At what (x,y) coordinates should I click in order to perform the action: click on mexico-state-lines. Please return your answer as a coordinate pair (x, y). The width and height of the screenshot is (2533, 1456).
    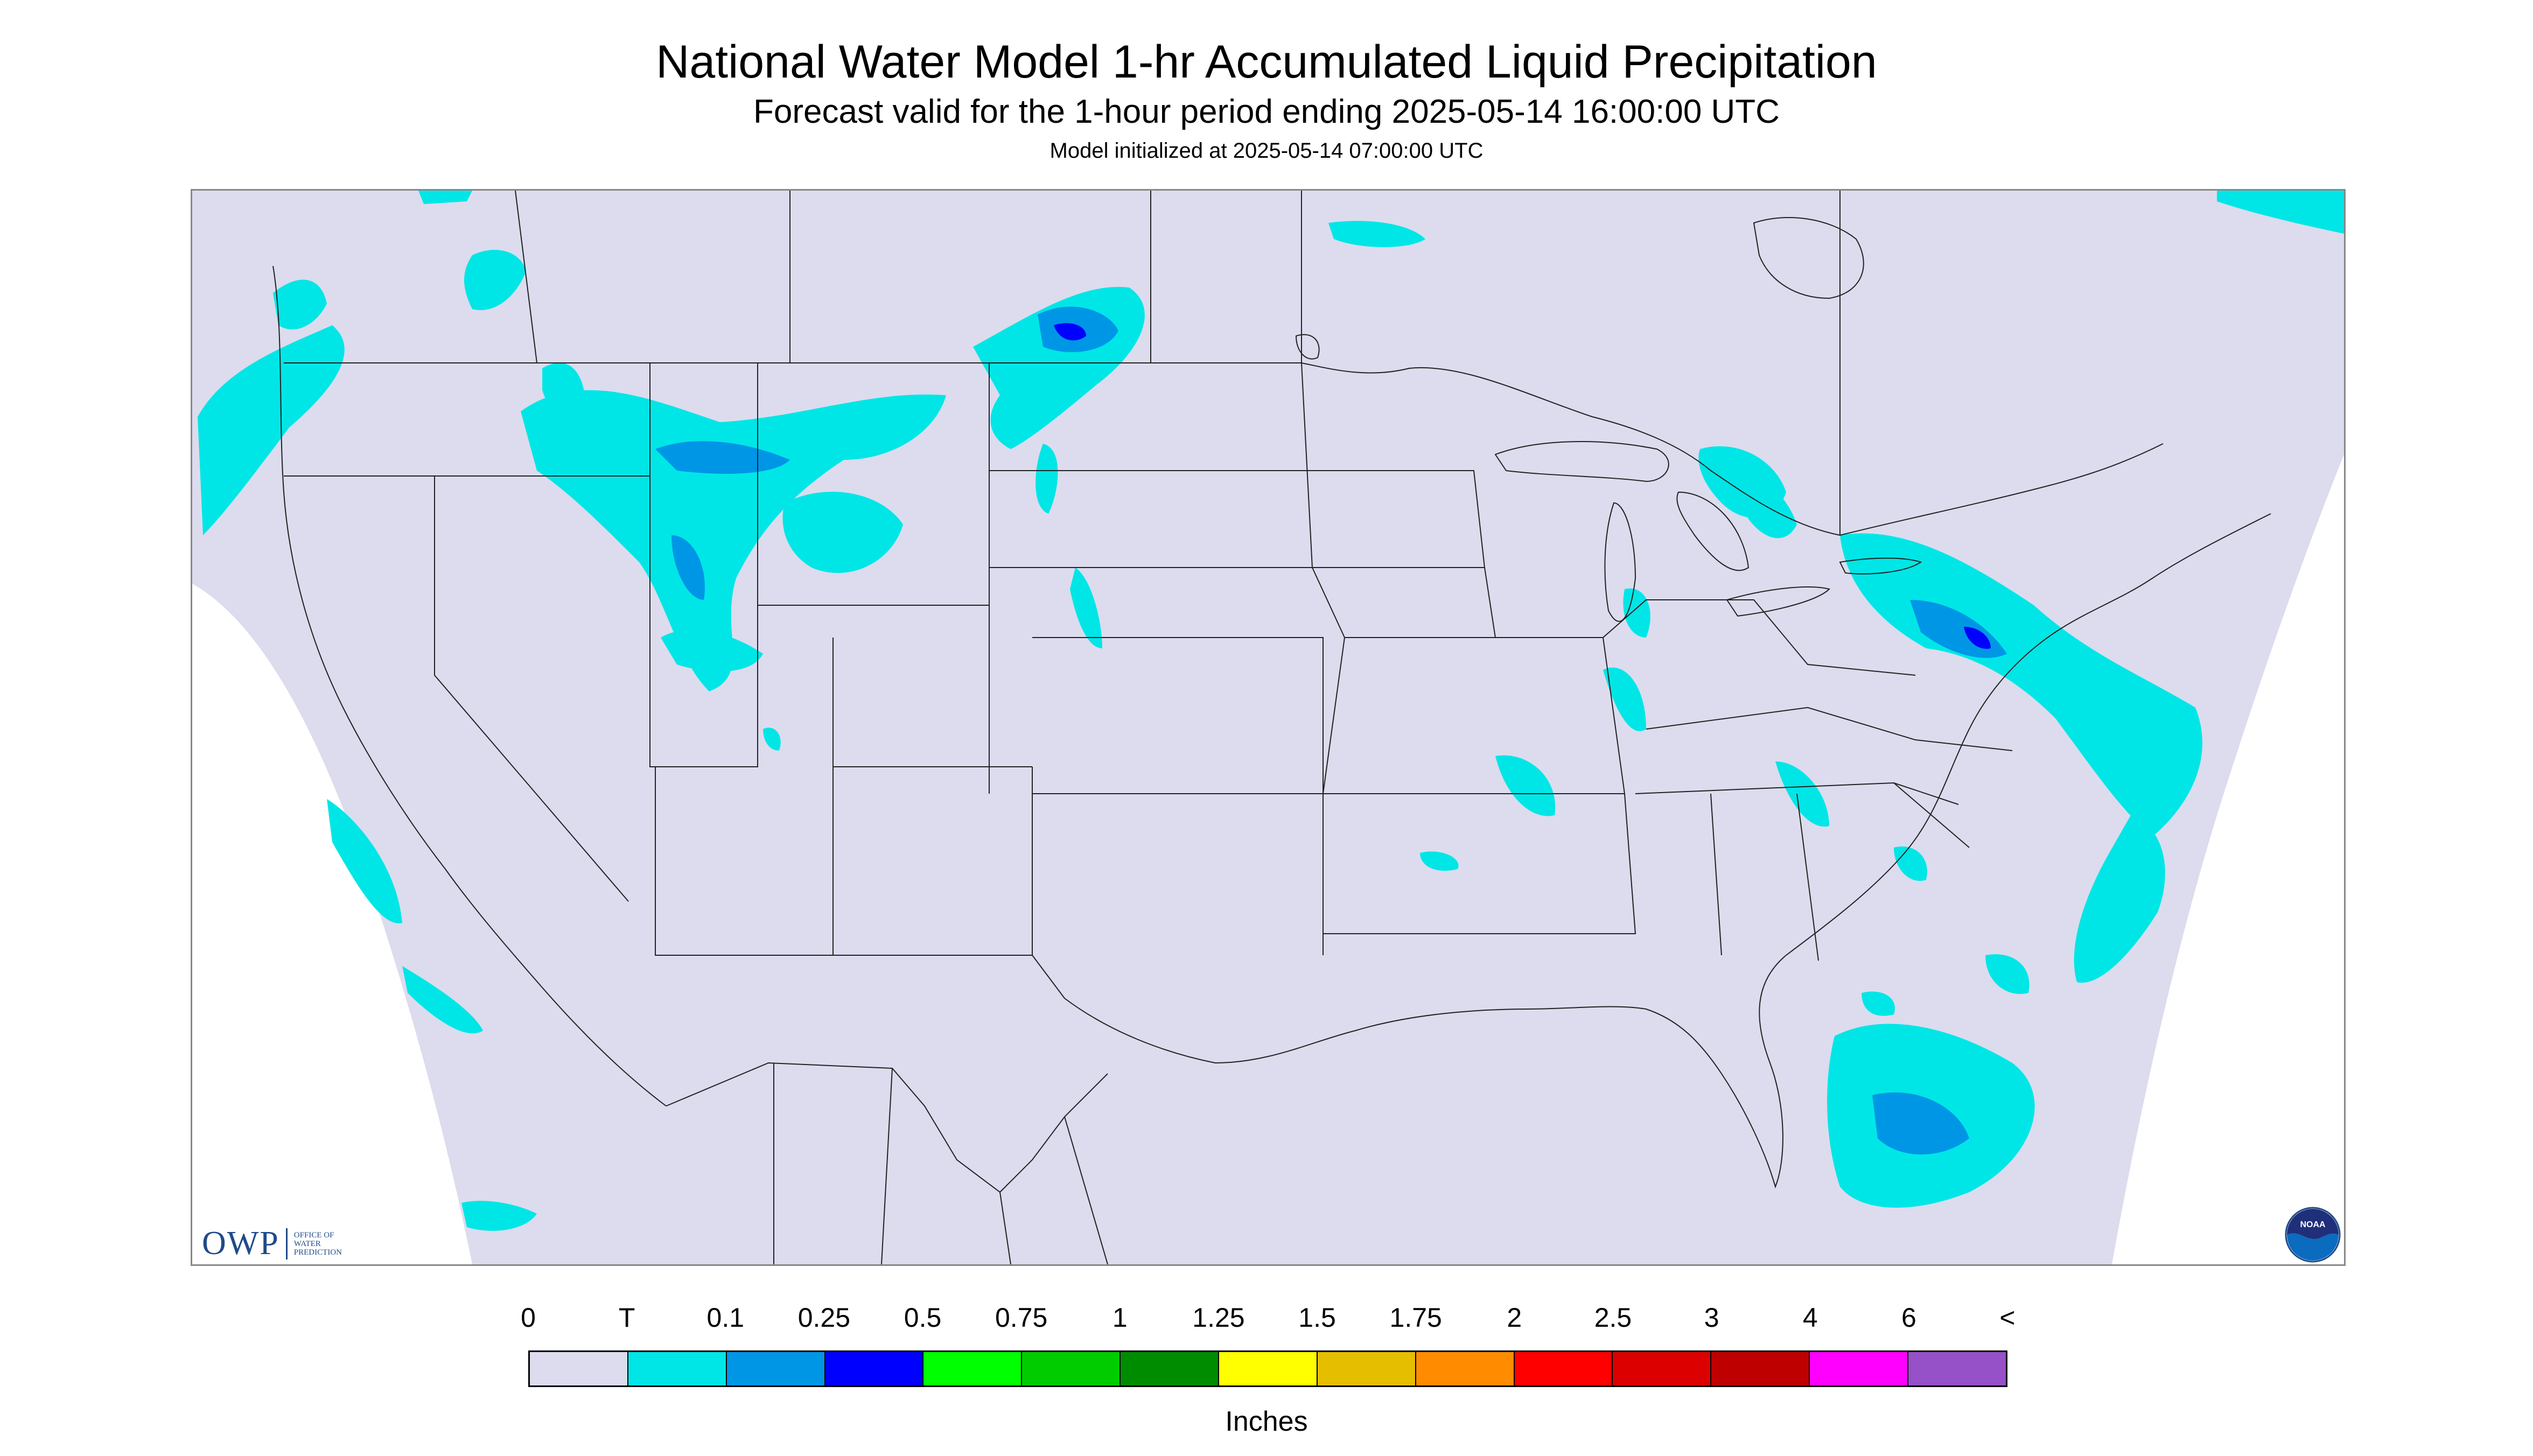
    Looking at the image, I should click on (940, 1163).